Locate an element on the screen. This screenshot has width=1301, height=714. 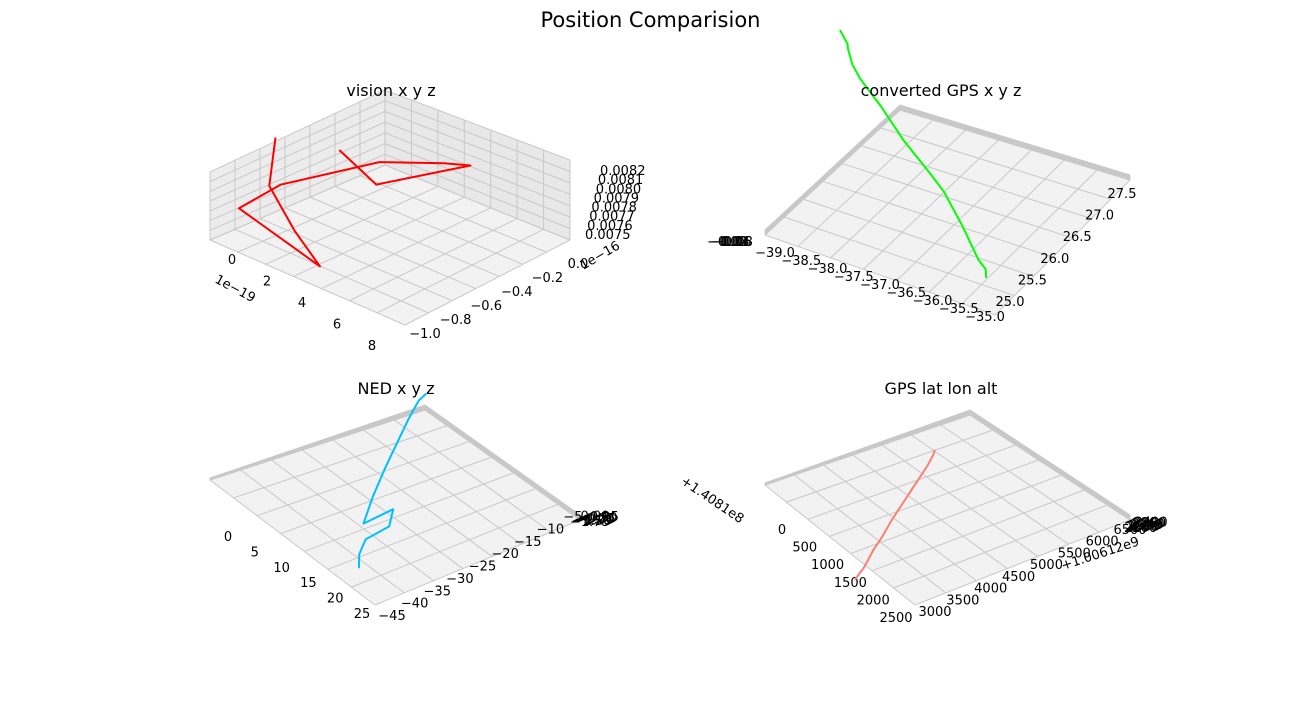
z-tick-label: −1.50 is located at coordinates (592, 521).